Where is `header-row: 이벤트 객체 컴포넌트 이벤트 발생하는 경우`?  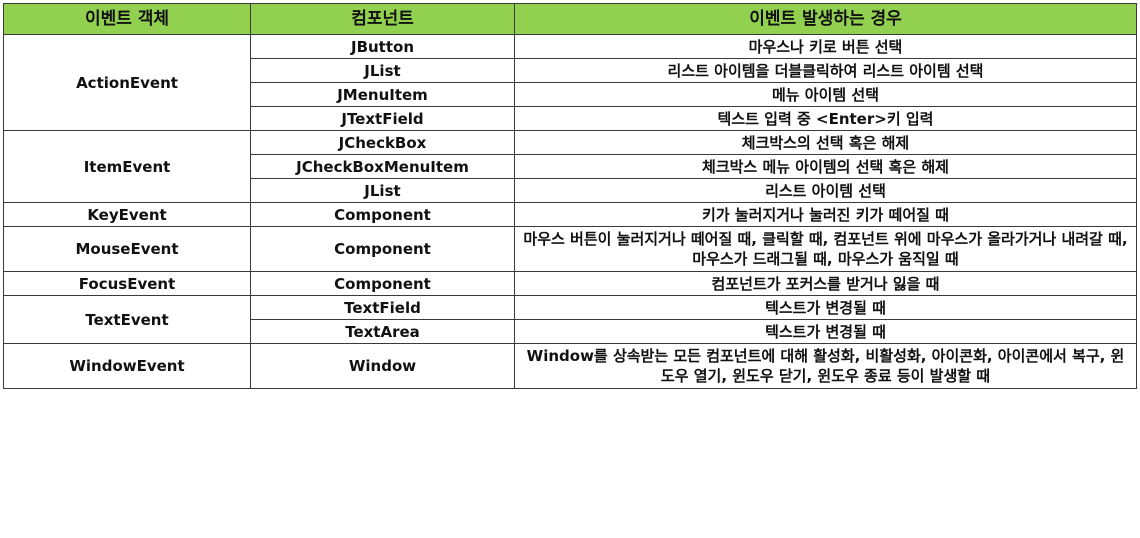
header-row: 이벤트 객체 컴포넌트 이벤트 발생하는 경우 is located at coordinates (570, 19).